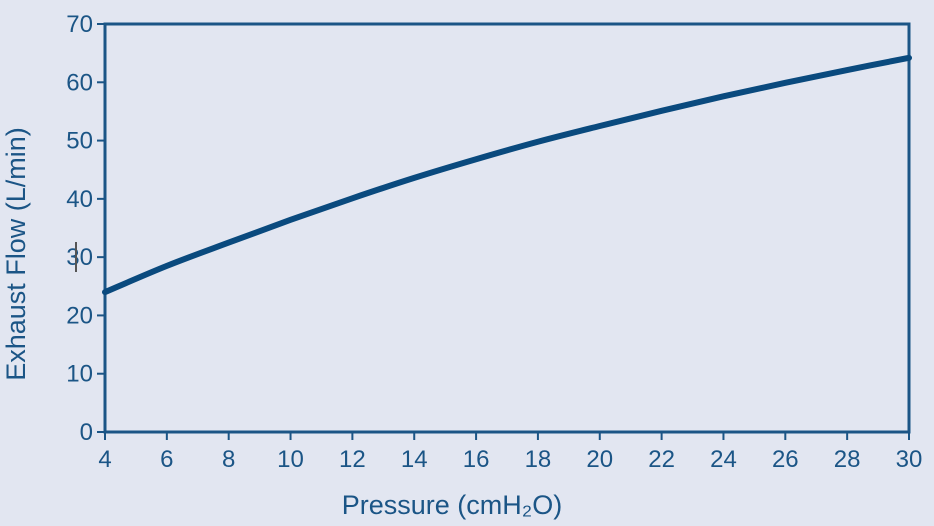 The width and height of the screenshot is (934, 526). Describe the element at coordinates (76, 257) in the screenshot. I see `text-cursor` at that location.